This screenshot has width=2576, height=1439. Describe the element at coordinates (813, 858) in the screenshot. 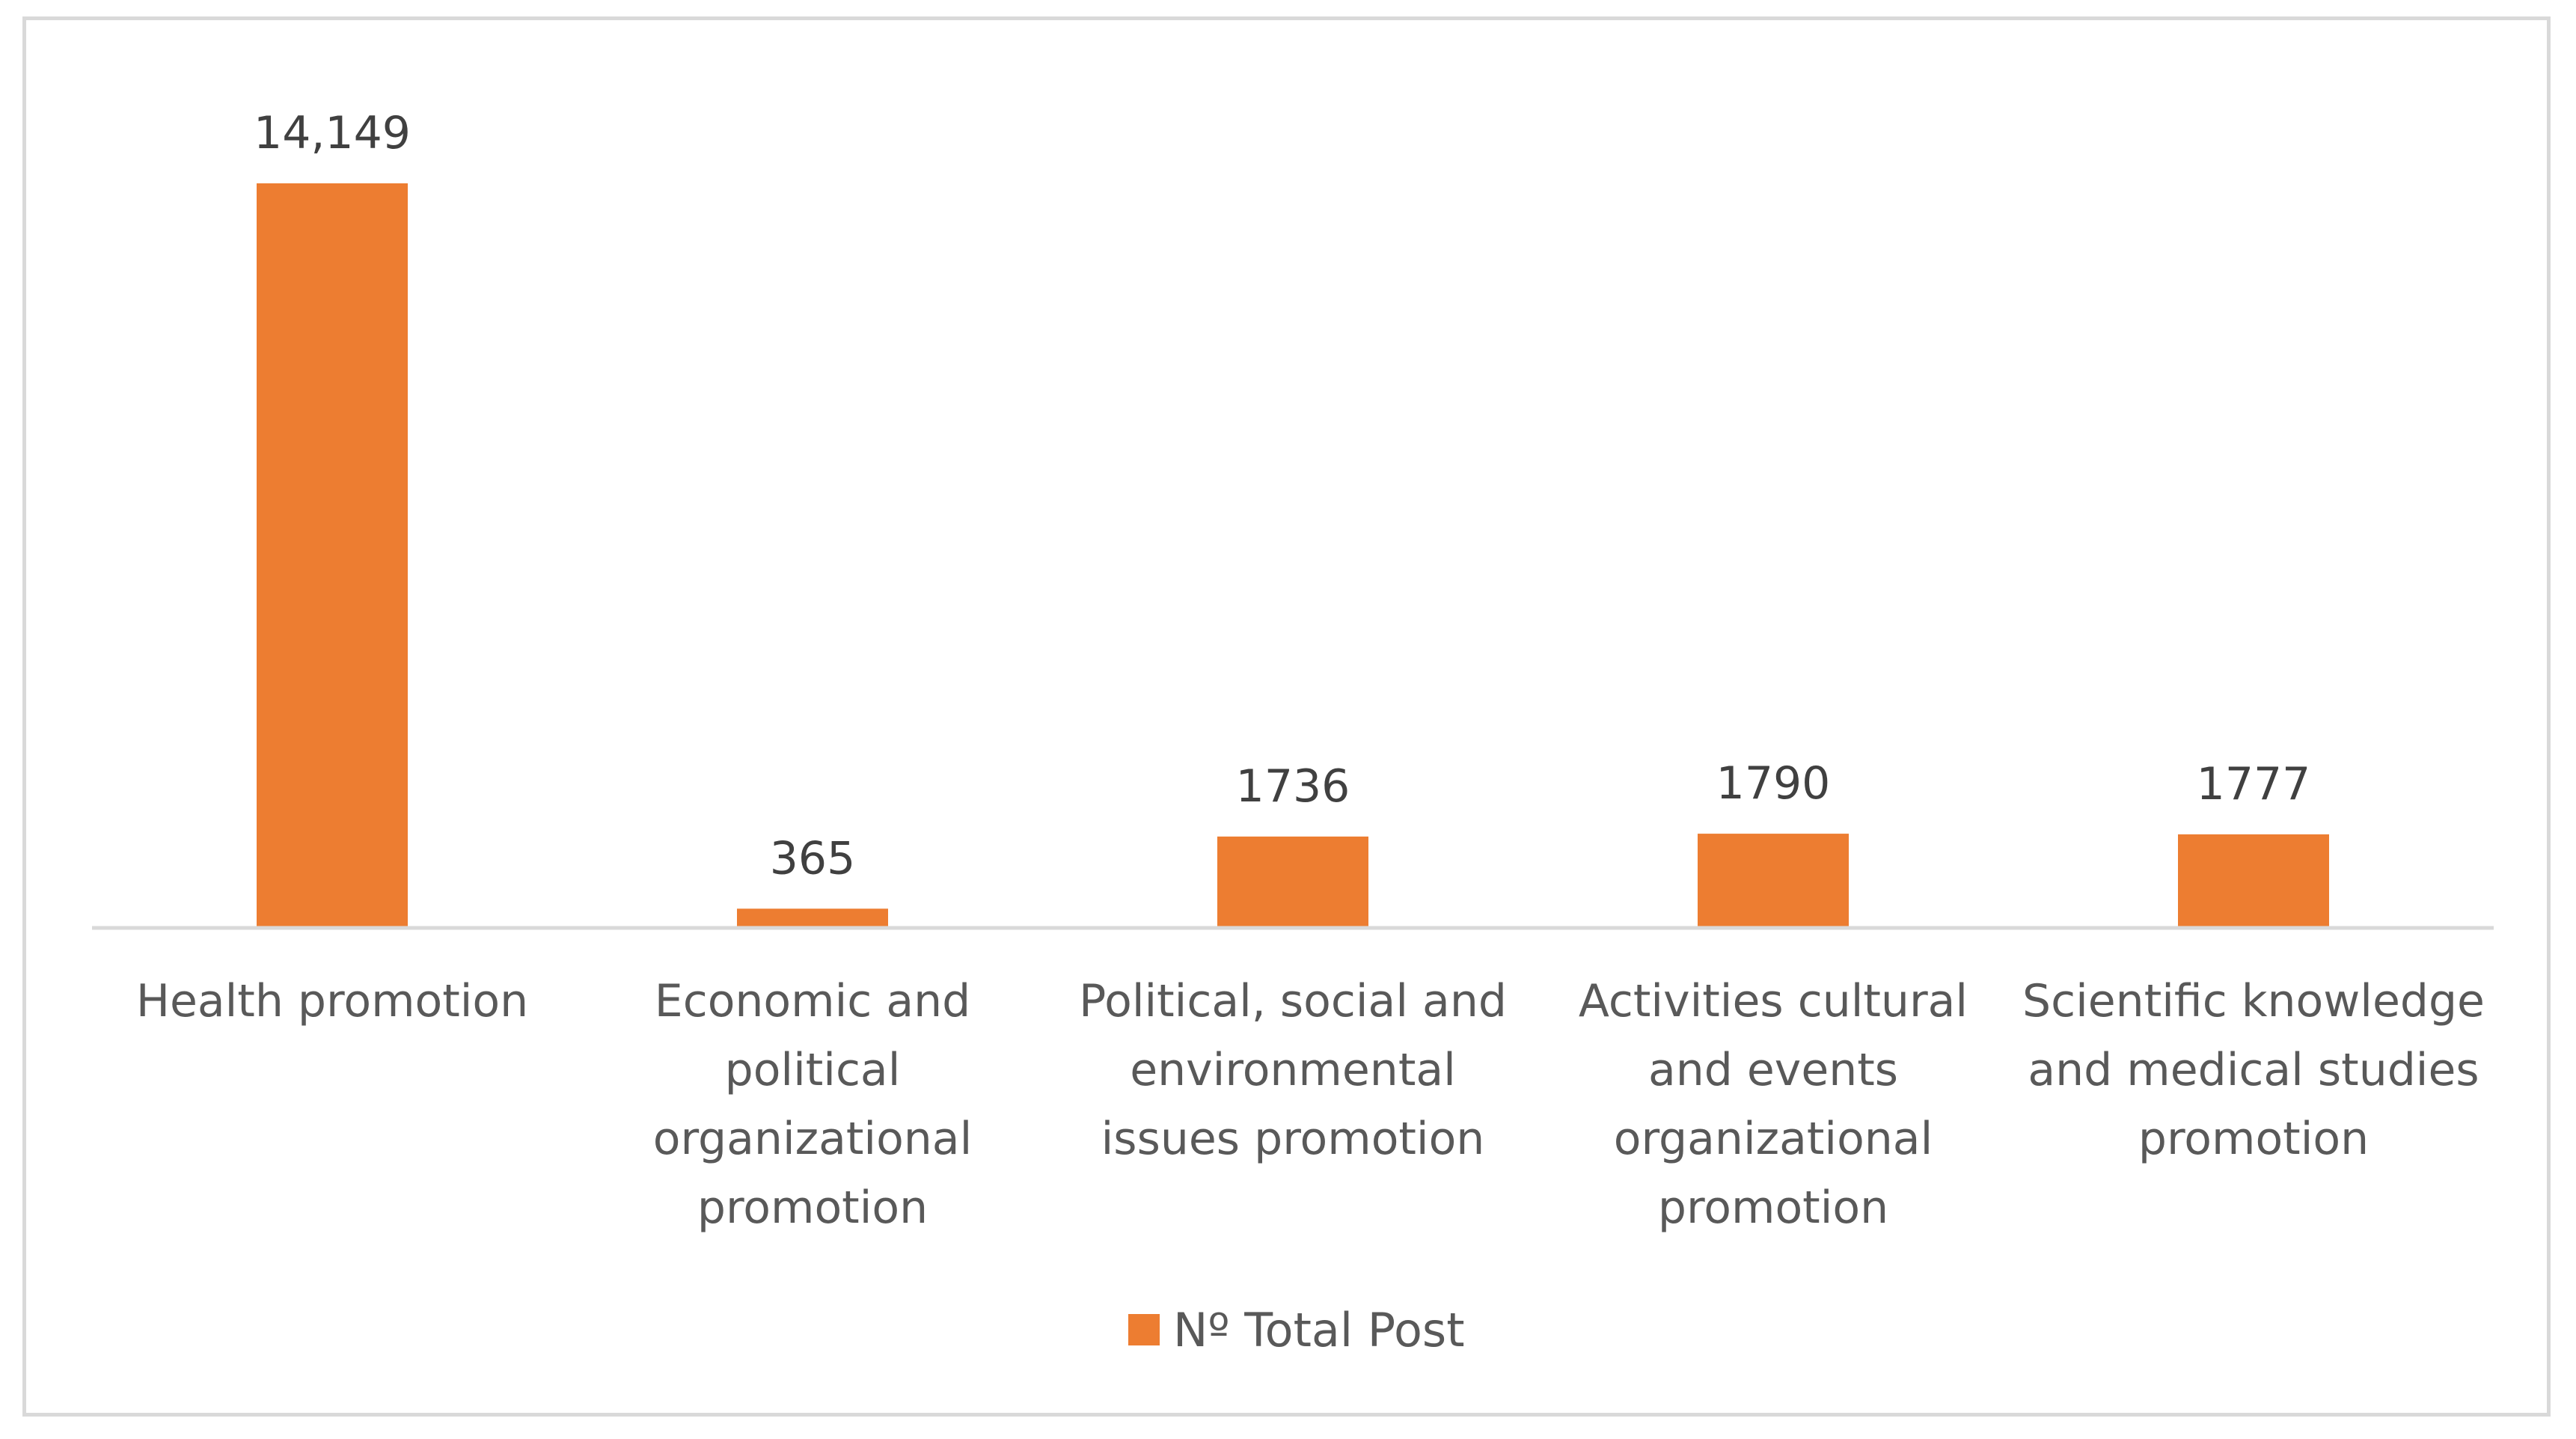

I see `data-label-2: 365` at that location.